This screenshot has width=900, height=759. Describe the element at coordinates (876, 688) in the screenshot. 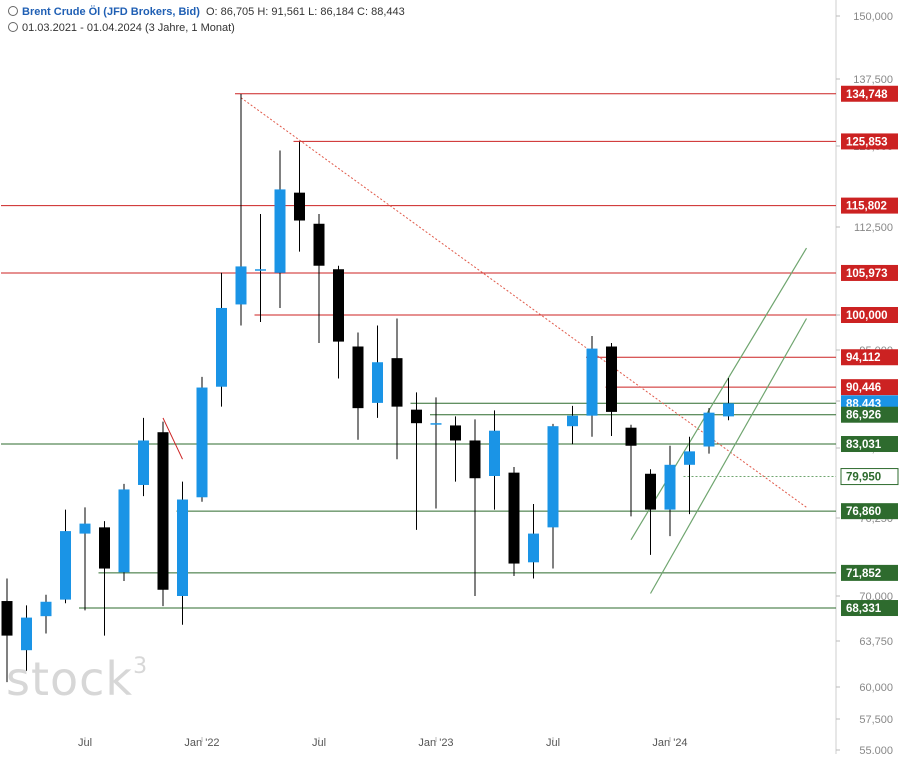

I see `y-tick-label: 60,000` at that location.